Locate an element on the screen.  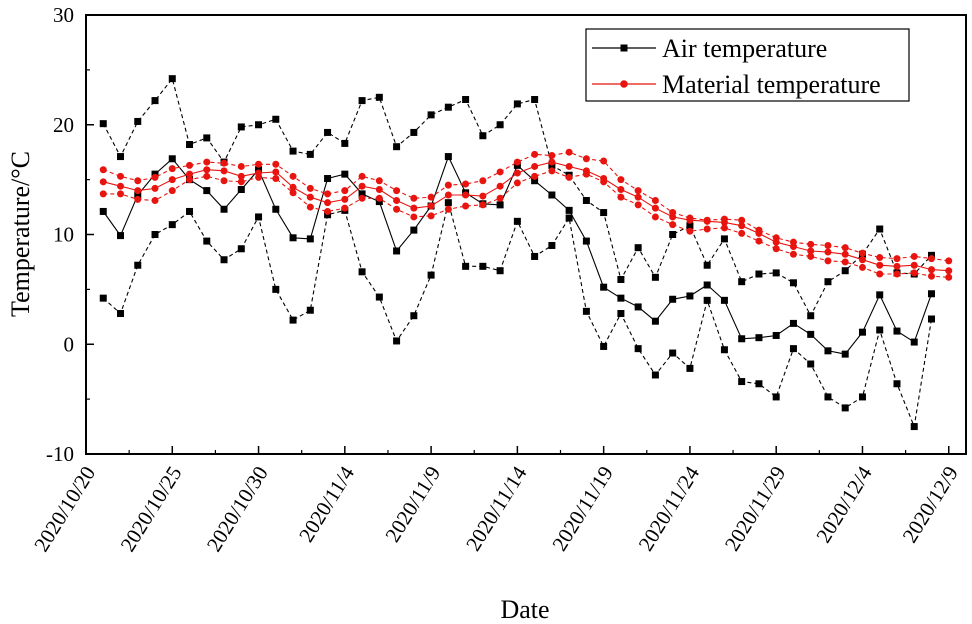
legend: Air temperature Material temperature is located at coordinates (747, 65).